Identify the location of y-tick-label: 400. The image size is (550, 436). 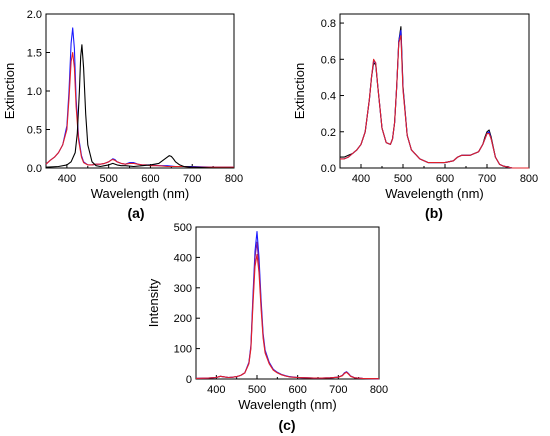
(183, 258).